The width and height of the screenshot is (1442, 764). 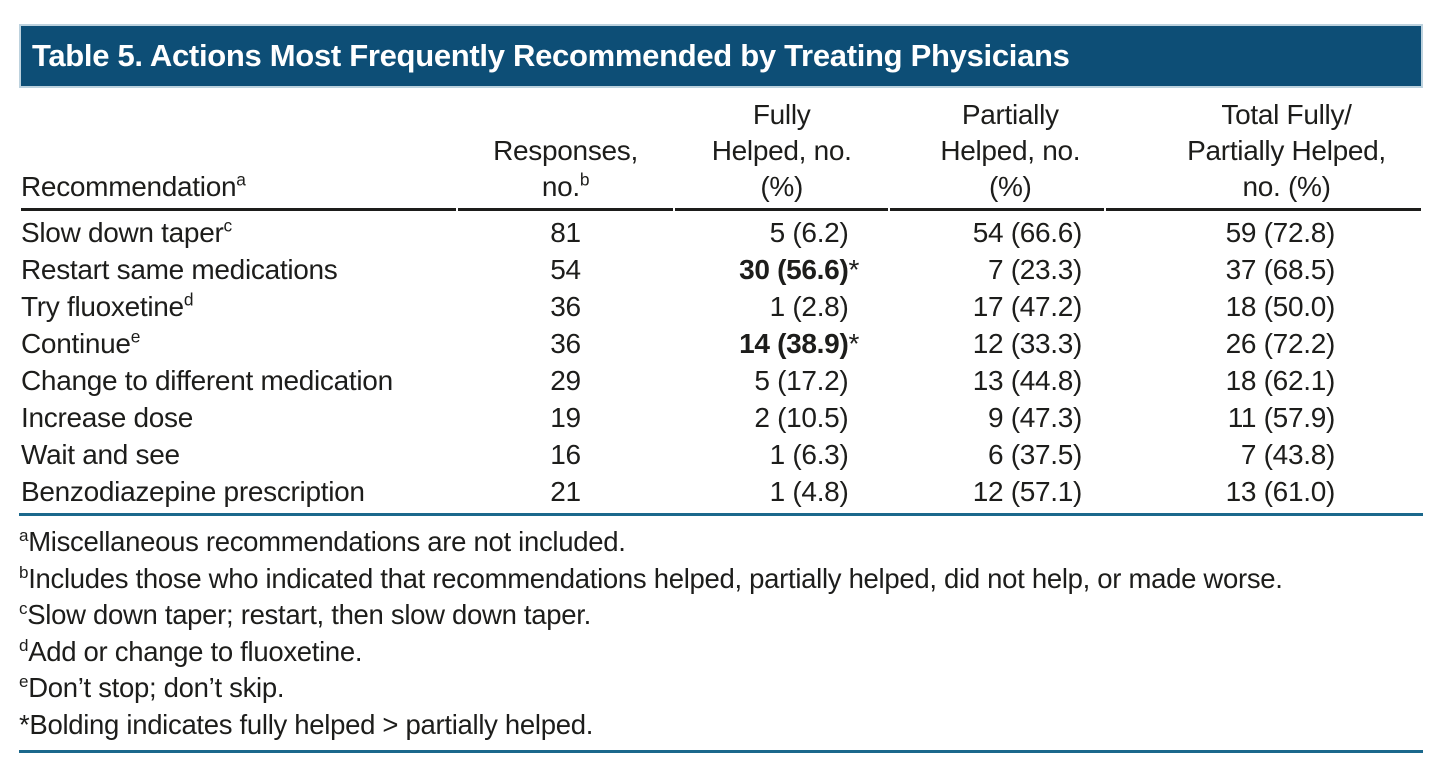 I want to click on cell-total-helped: 37 (68.5), so click(x=1263, y=269).